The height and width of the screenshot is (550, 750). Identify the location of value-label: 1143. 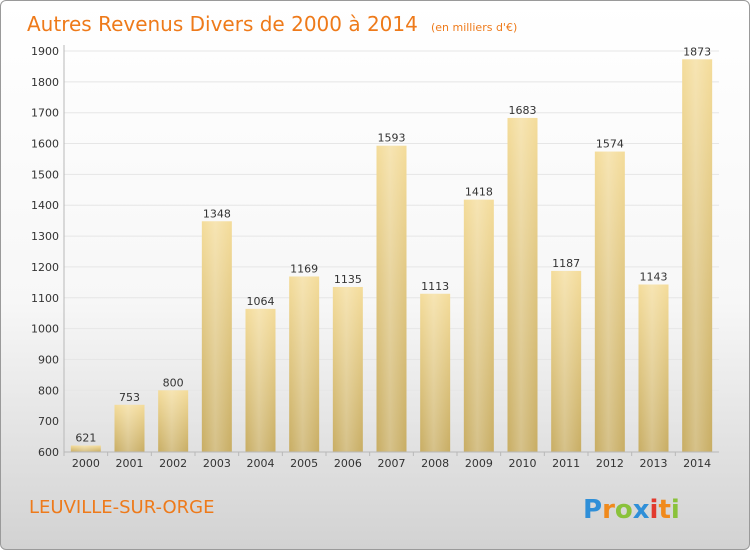
(654, 277).